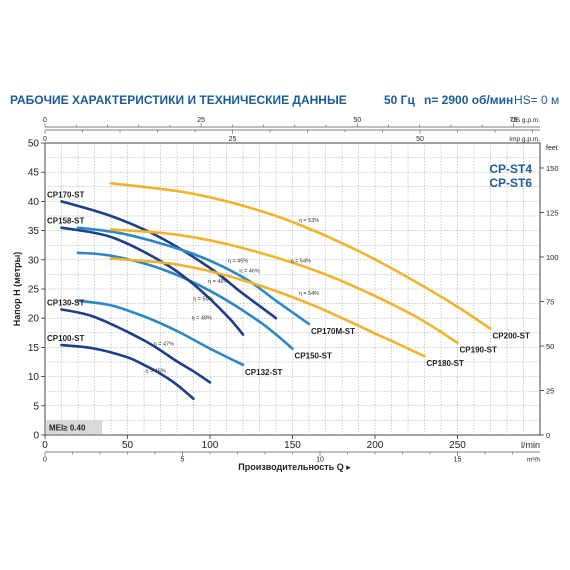  Describe the element at coordinates (233, 139) in the screenshot. I see `impgpm-tick-label: 25` at that location.